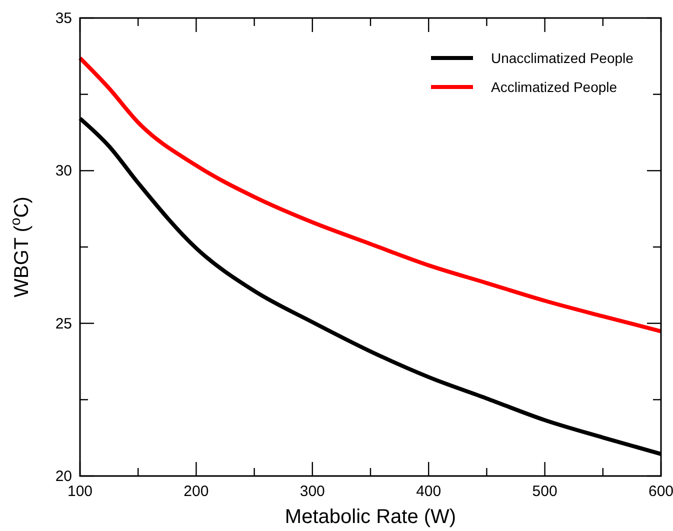 The width and height of the screenshot is (673, 531). I want to click on x-tick-label: 300, so click(312, 491).